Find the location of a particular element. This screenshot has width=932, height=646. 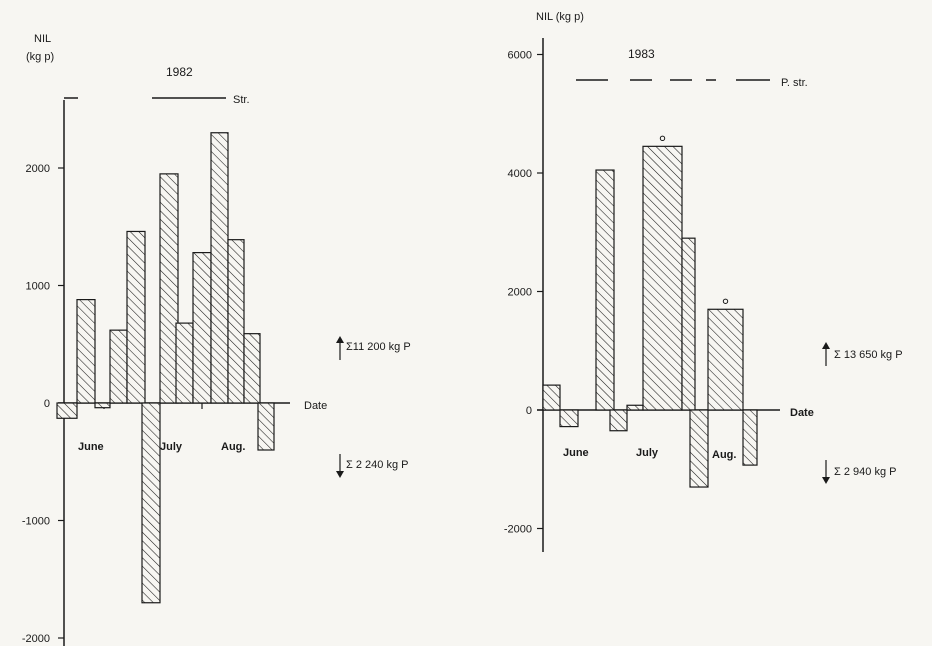

y-tick-label-1983-0: -2000 is located at coordinates (518, 530).